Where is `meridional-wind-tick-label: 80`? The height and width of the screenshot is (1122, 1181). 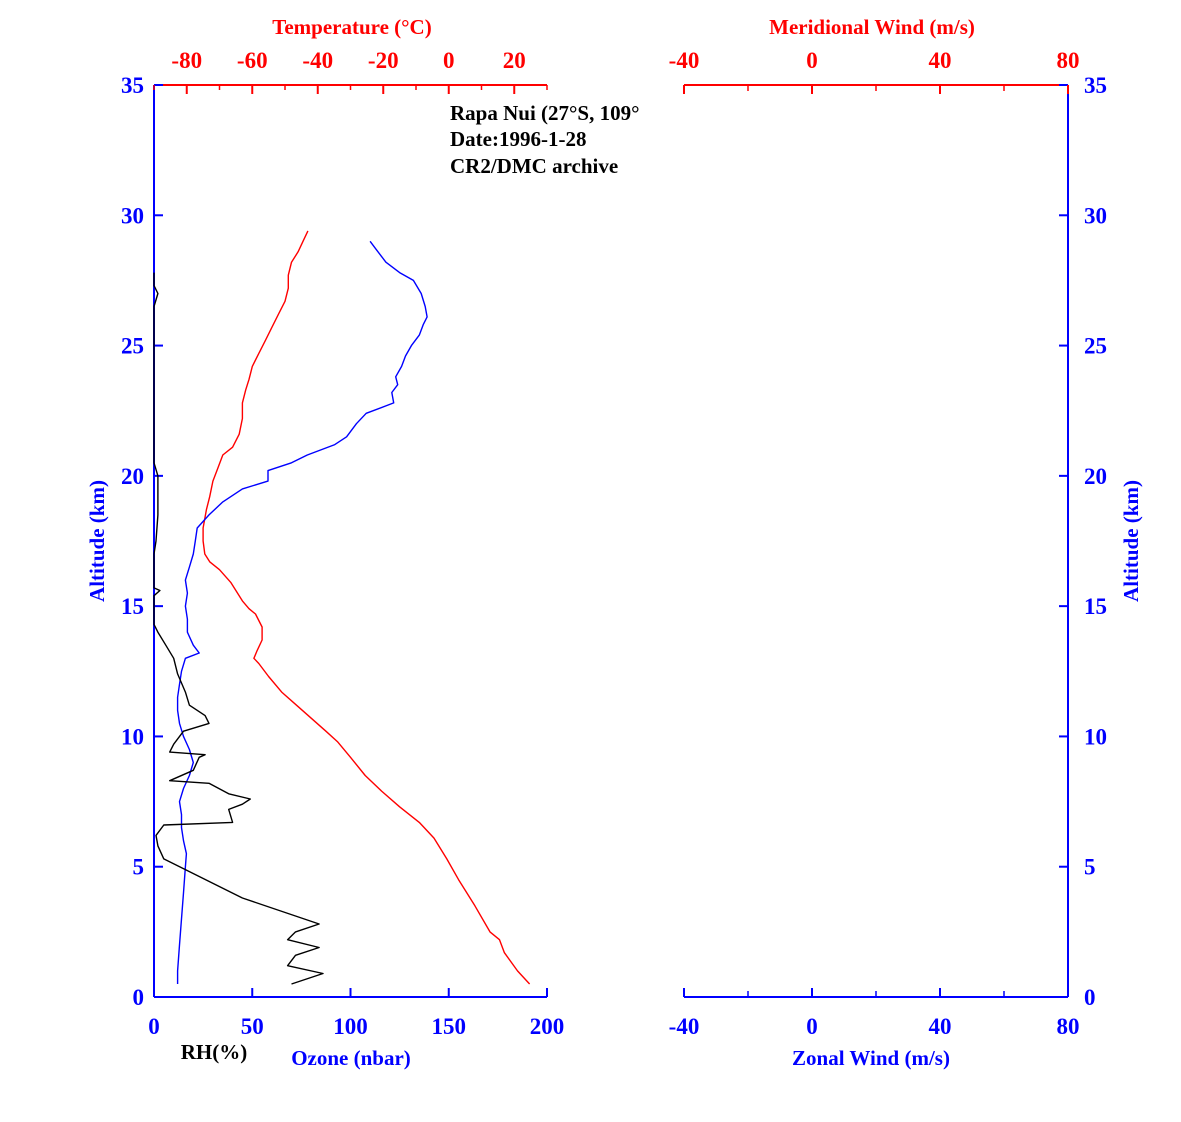 meridional-wind-tick-label: 80 is located at coordinates (1068, 60).